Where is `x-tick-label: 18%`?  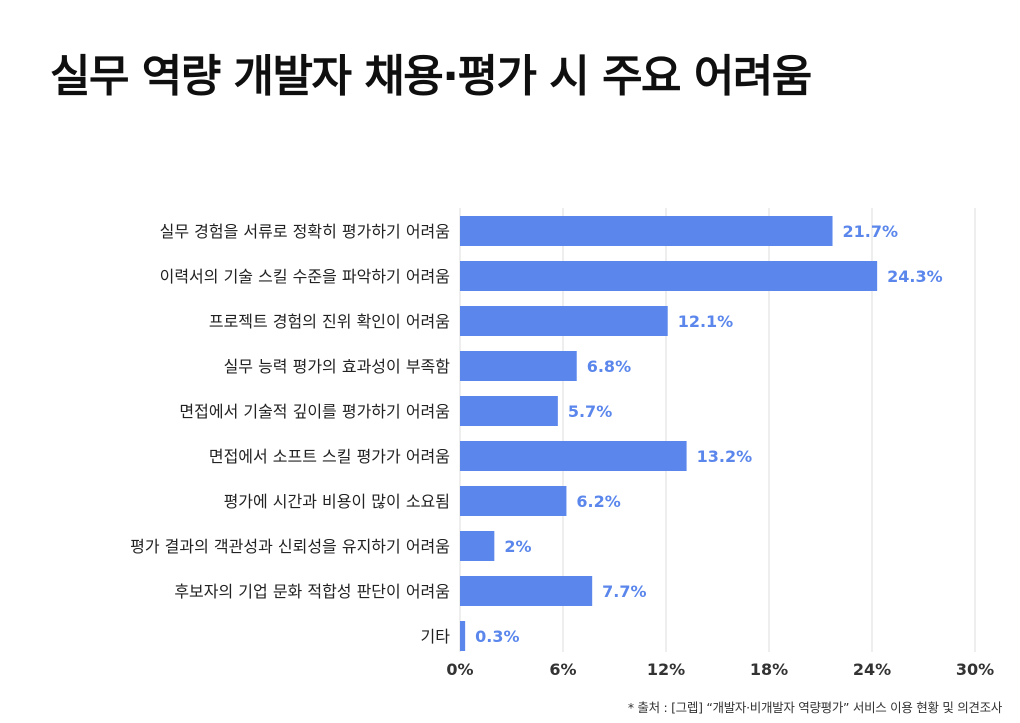 x-tick-label: 18% is located at coordinates (769, 669).